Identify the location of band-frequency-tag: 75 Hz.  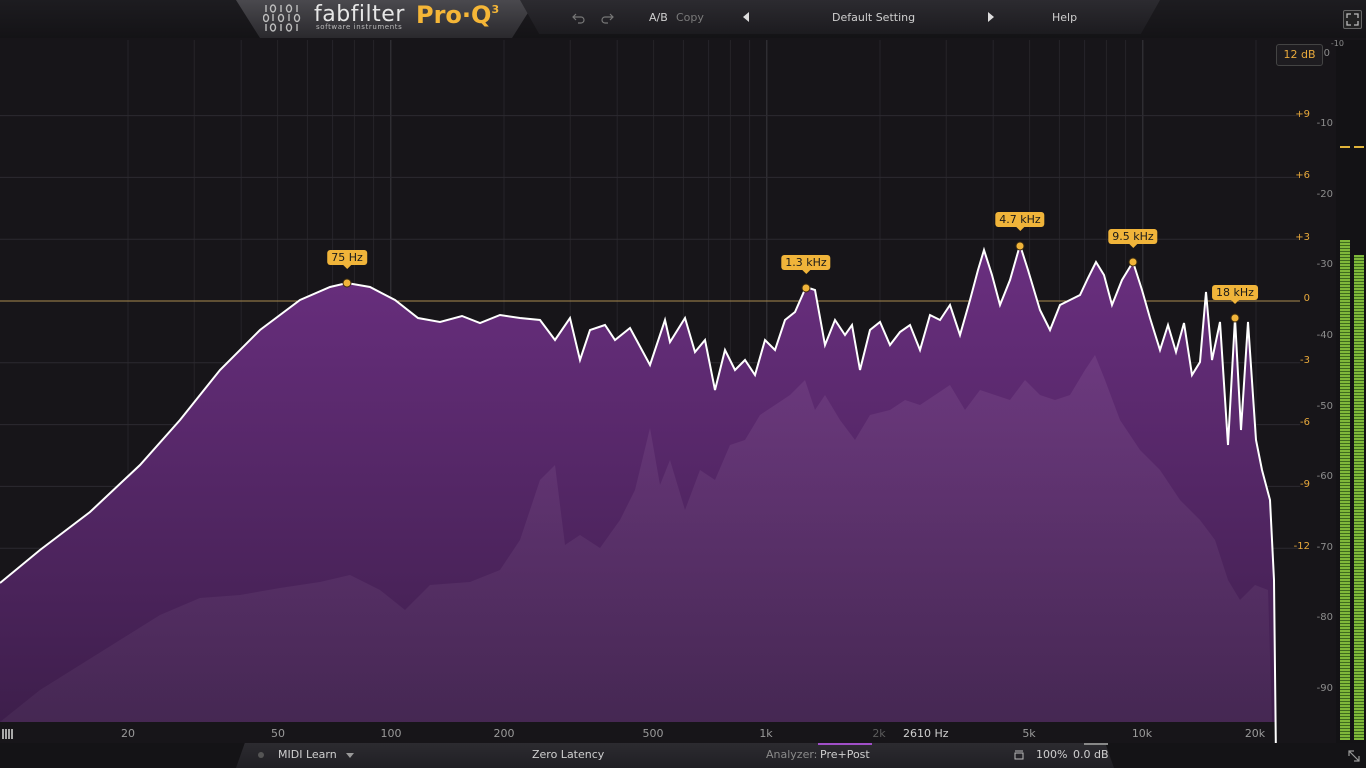
(347, 259).